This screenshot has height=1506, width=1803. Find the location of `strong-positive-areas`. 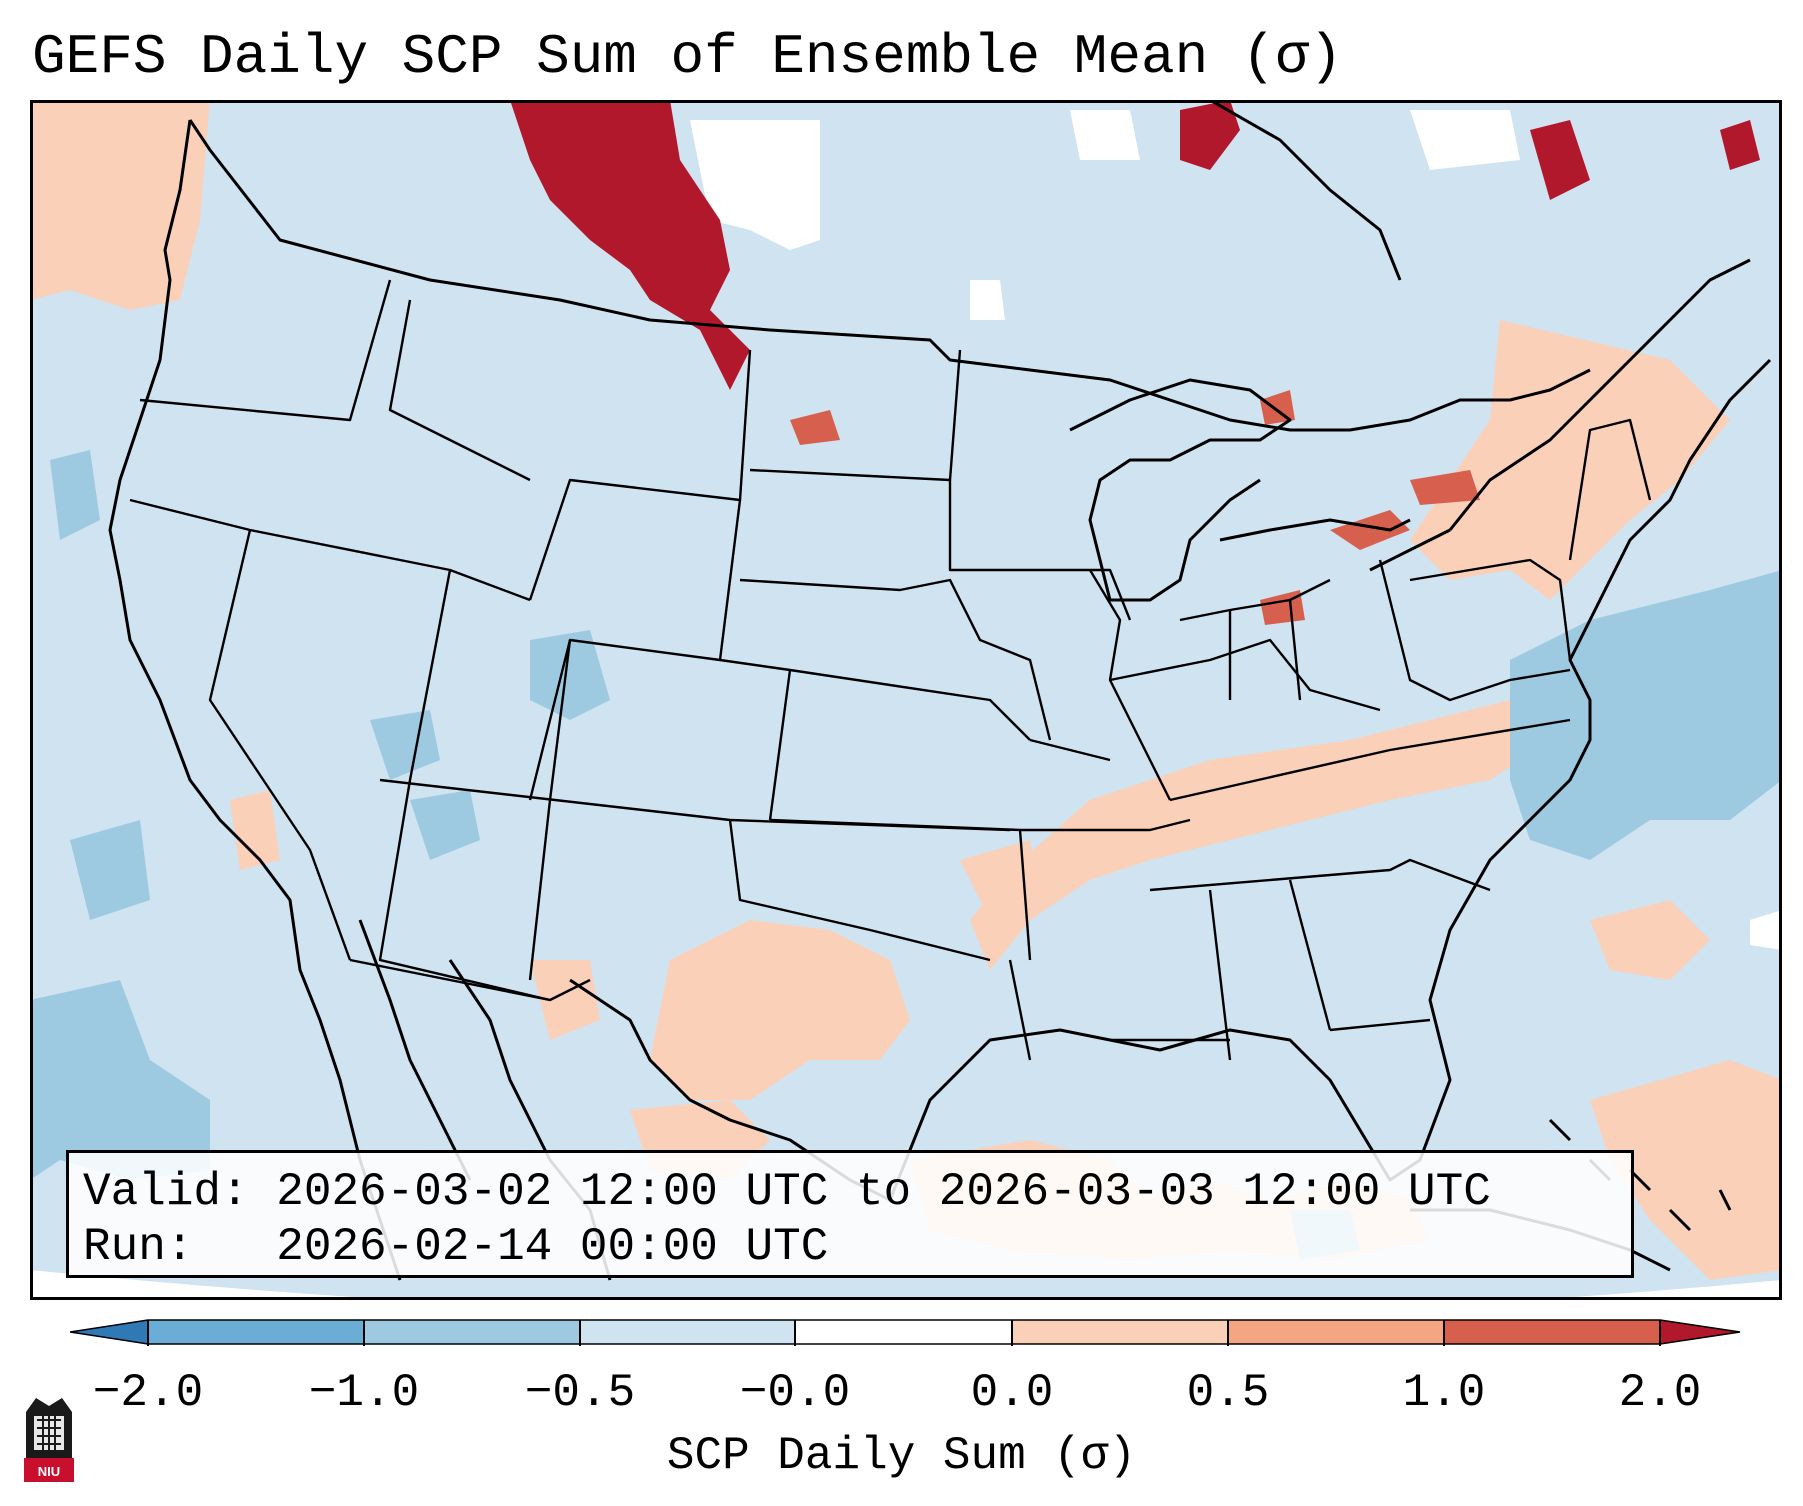

strong-positive-areas is located at coordinates (1135, 245).